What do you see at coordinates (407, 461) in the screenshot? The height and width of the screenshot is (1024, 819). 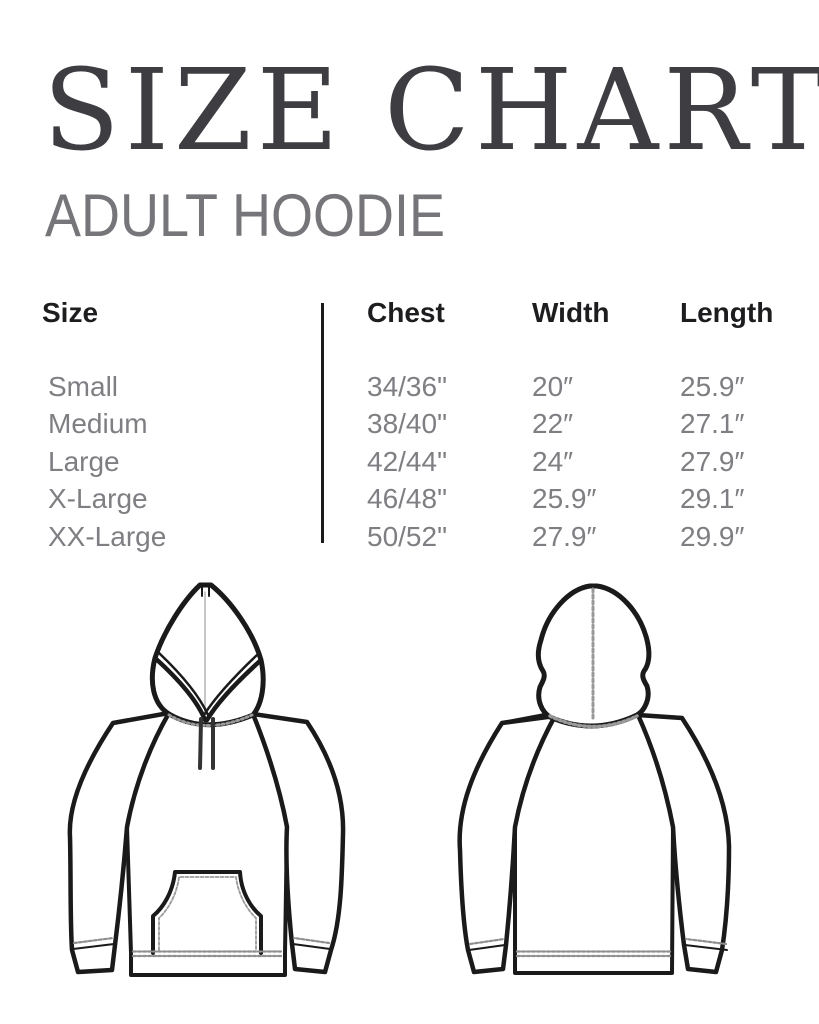 I see `chest-cell: 42/44"` at bounding box center [407, 461].